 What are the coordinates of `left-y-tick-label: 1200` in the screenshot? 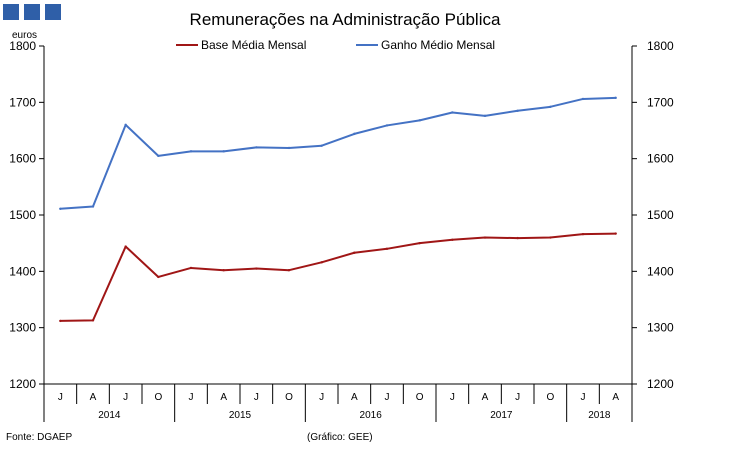 It's located at (22, 384).